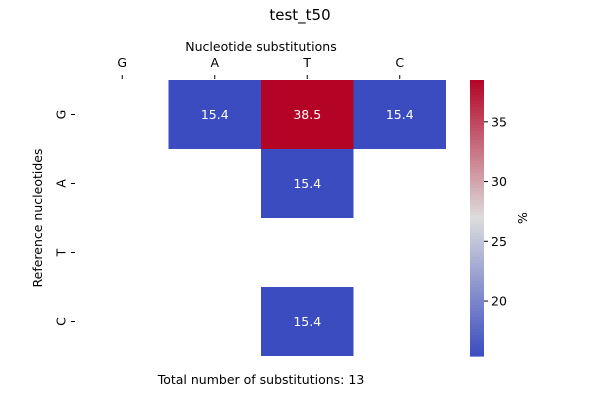 The width and height of the screenshot is (600, 400). Describe the element at coordinates (61, 115) in the screenshot. I see `y-tick-label: G` at that location.